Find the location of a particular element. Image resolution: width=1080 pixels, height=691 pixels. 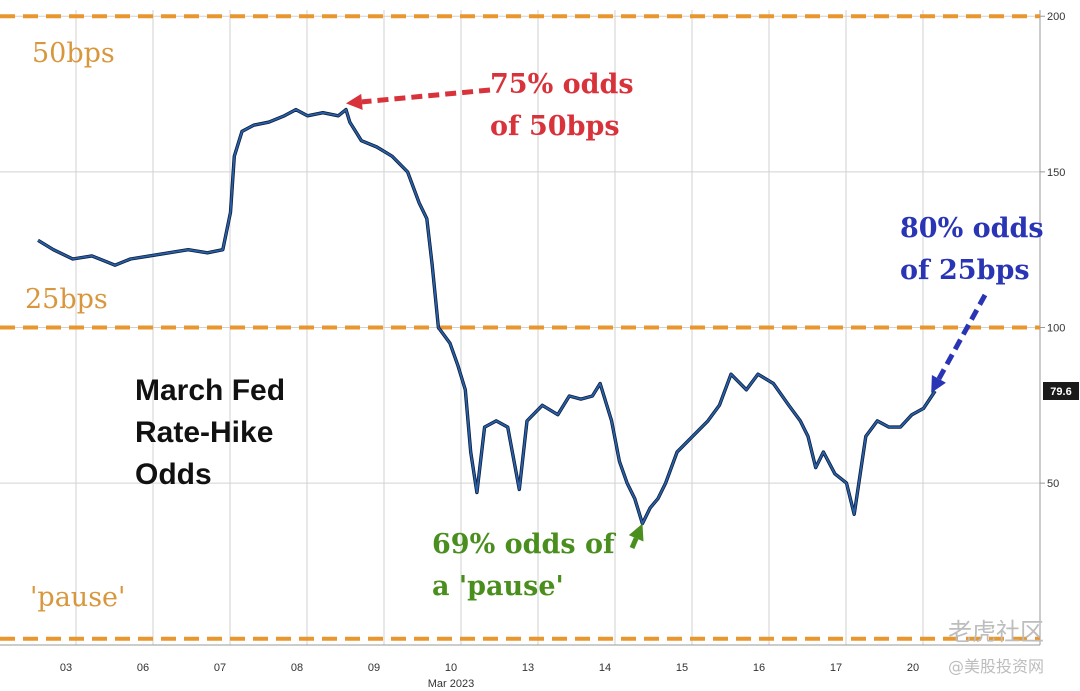

y-tick-label: 200 is located at coordinates (1056, 17).